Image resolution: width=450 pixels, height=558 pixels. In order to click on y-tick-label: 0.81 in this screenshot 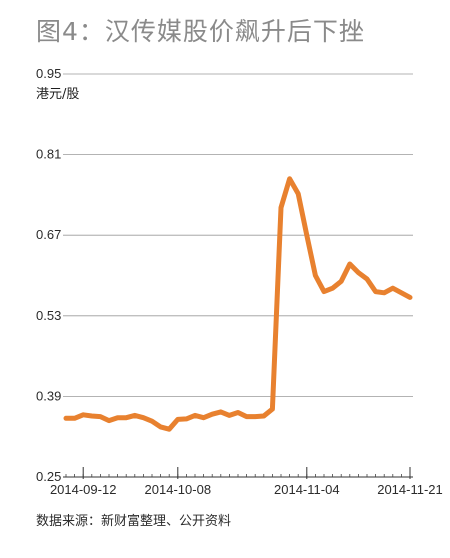, I will do `click(48, 154)`.